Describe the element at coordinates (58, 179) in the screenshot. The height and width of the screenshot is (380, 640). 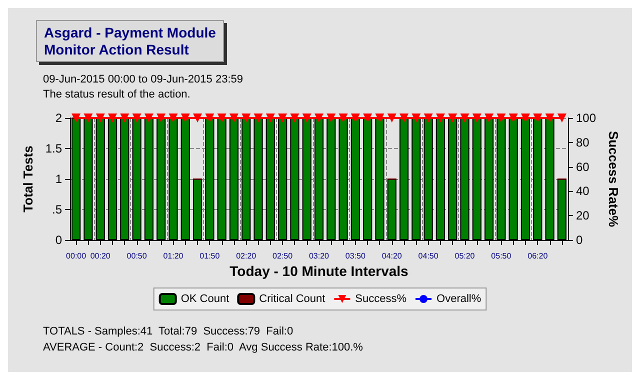
I see `y-tick-label: 1` at that location.